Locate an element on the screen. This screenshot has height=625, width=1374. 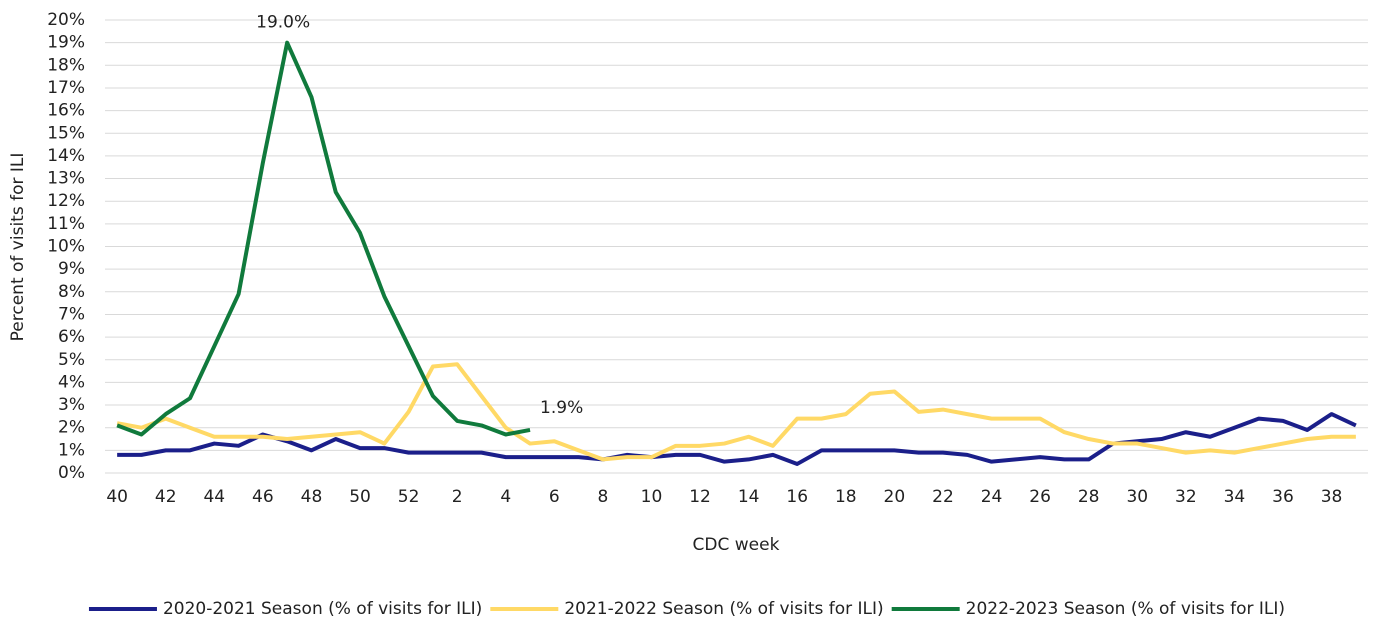
x-tick-label: 4 is located at coordinates (505, 497).